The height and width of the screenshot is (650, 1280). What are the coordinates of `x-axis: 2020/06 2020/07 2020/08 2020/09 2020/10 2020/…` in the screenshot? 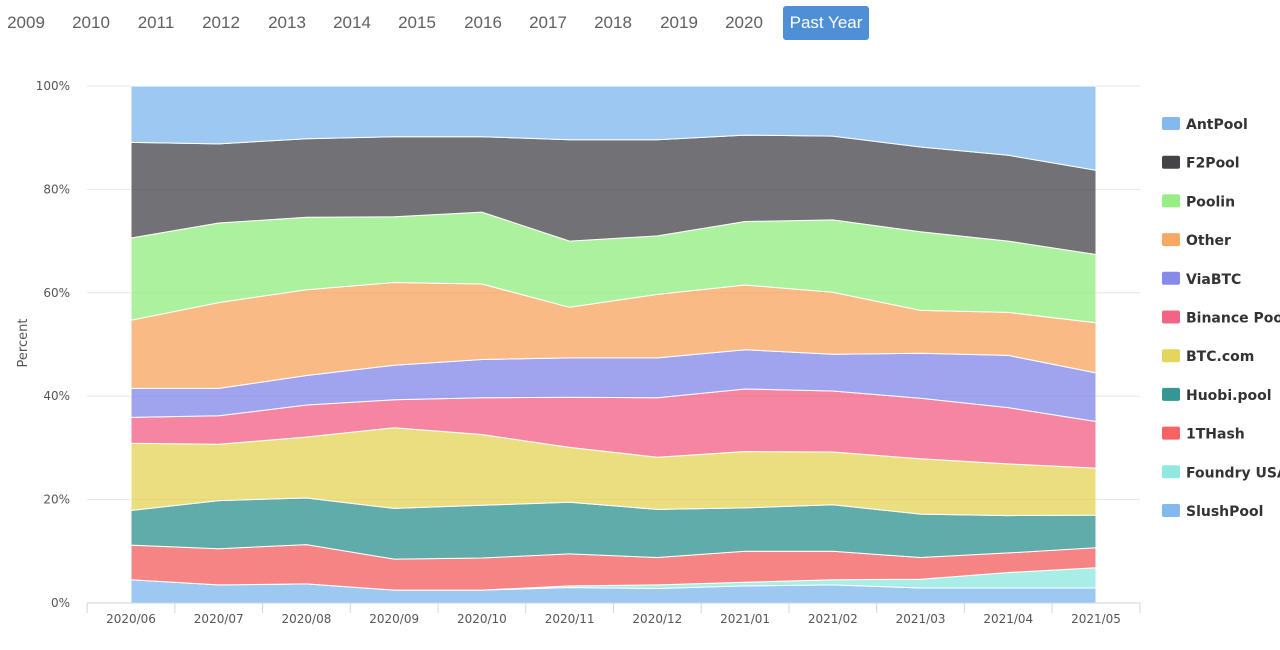 It's located at (613, 614).